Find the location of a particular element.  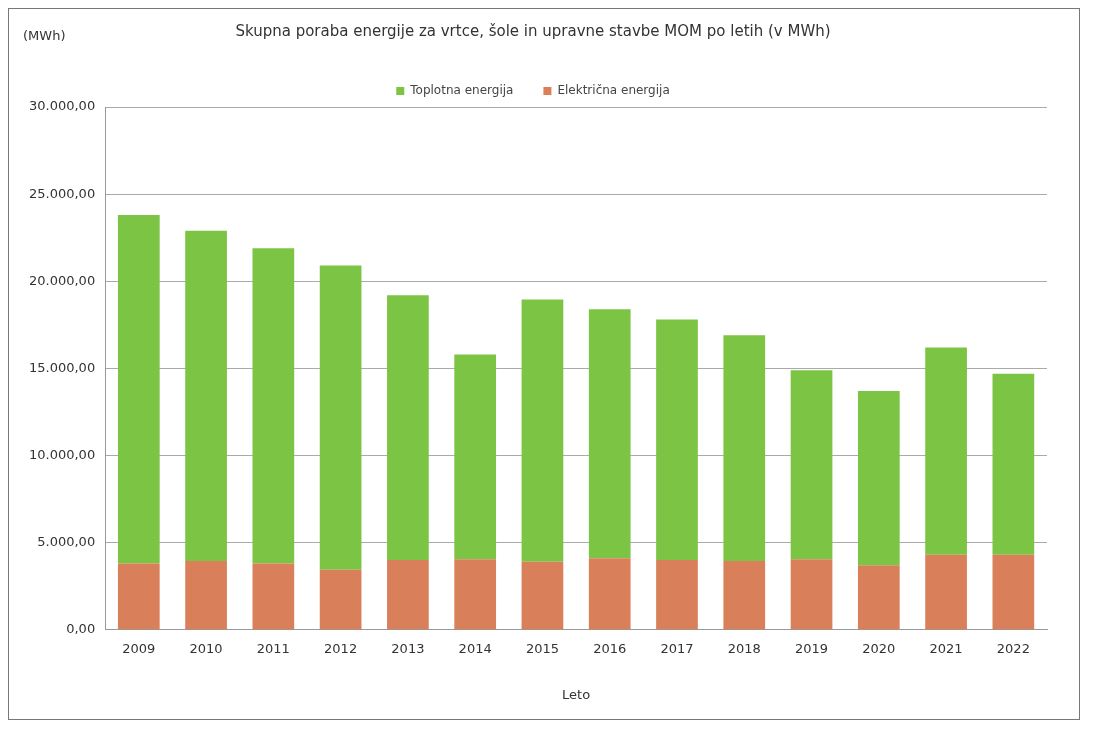

y-tick-label: 30.000,00 is located at coordinates (62, 106).